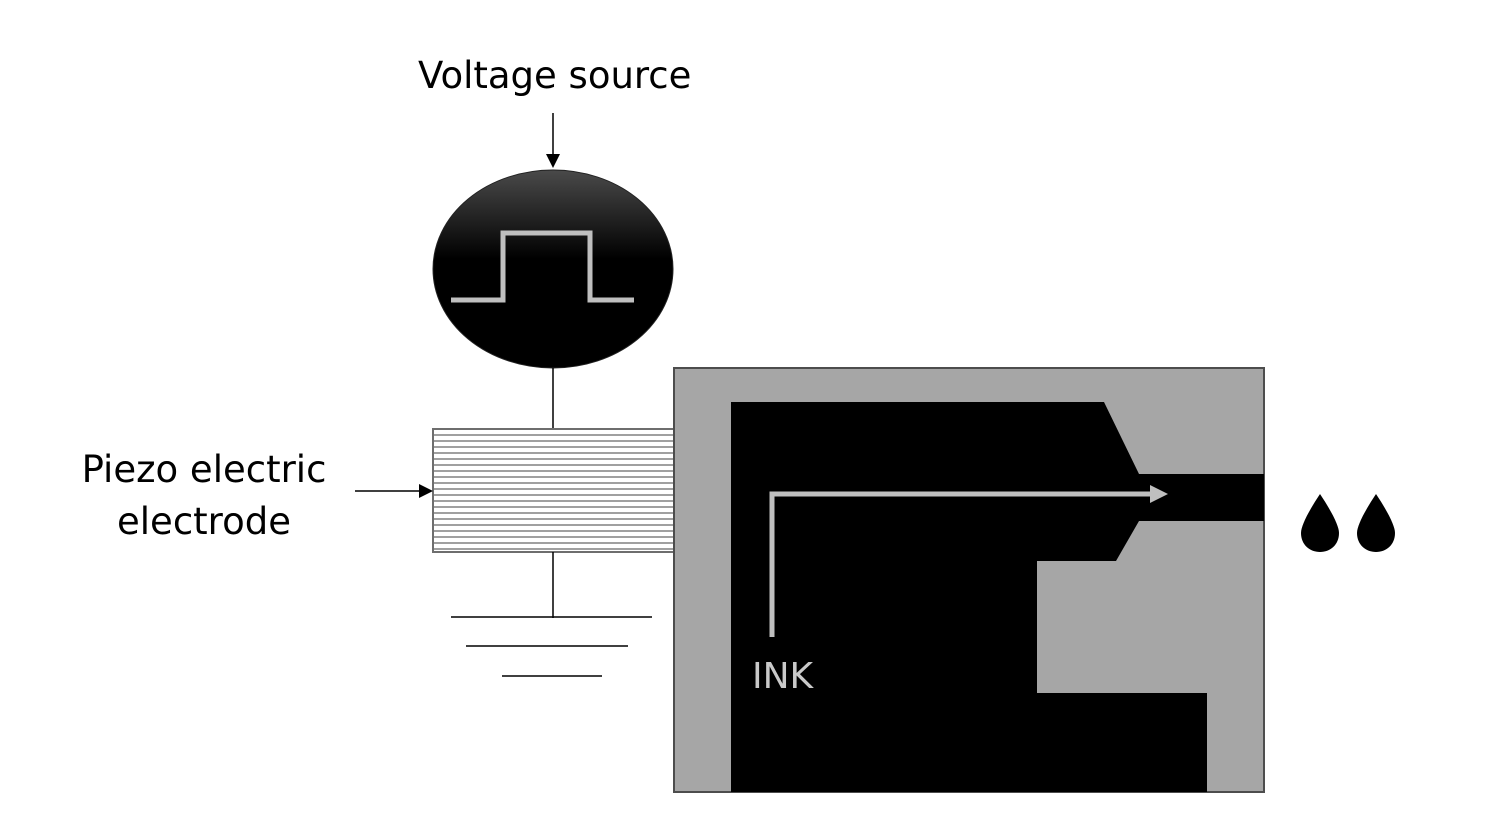  What do you see at coordinates (968, 561) in the screenshot?
I see `ink-flow-arrow` at bounding box center [968, 561].